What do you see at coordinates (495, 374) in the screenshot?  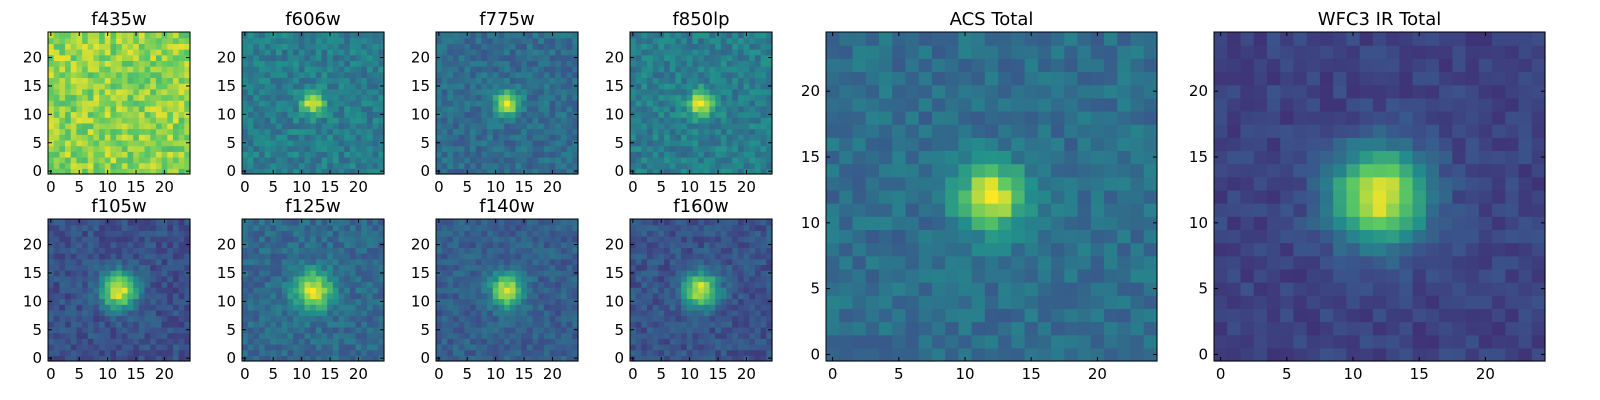 I see `x-tick-label: 10` at bounding box center [495, 374].